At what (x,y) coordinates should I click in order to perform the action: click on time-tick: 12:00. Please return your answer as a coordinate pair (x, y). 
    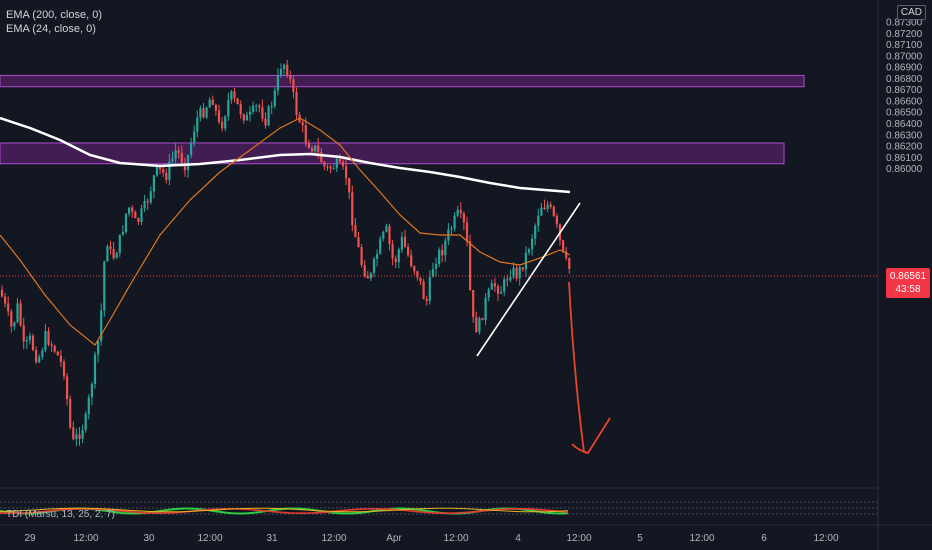
    Looking at the image, I should click on (578, 538).